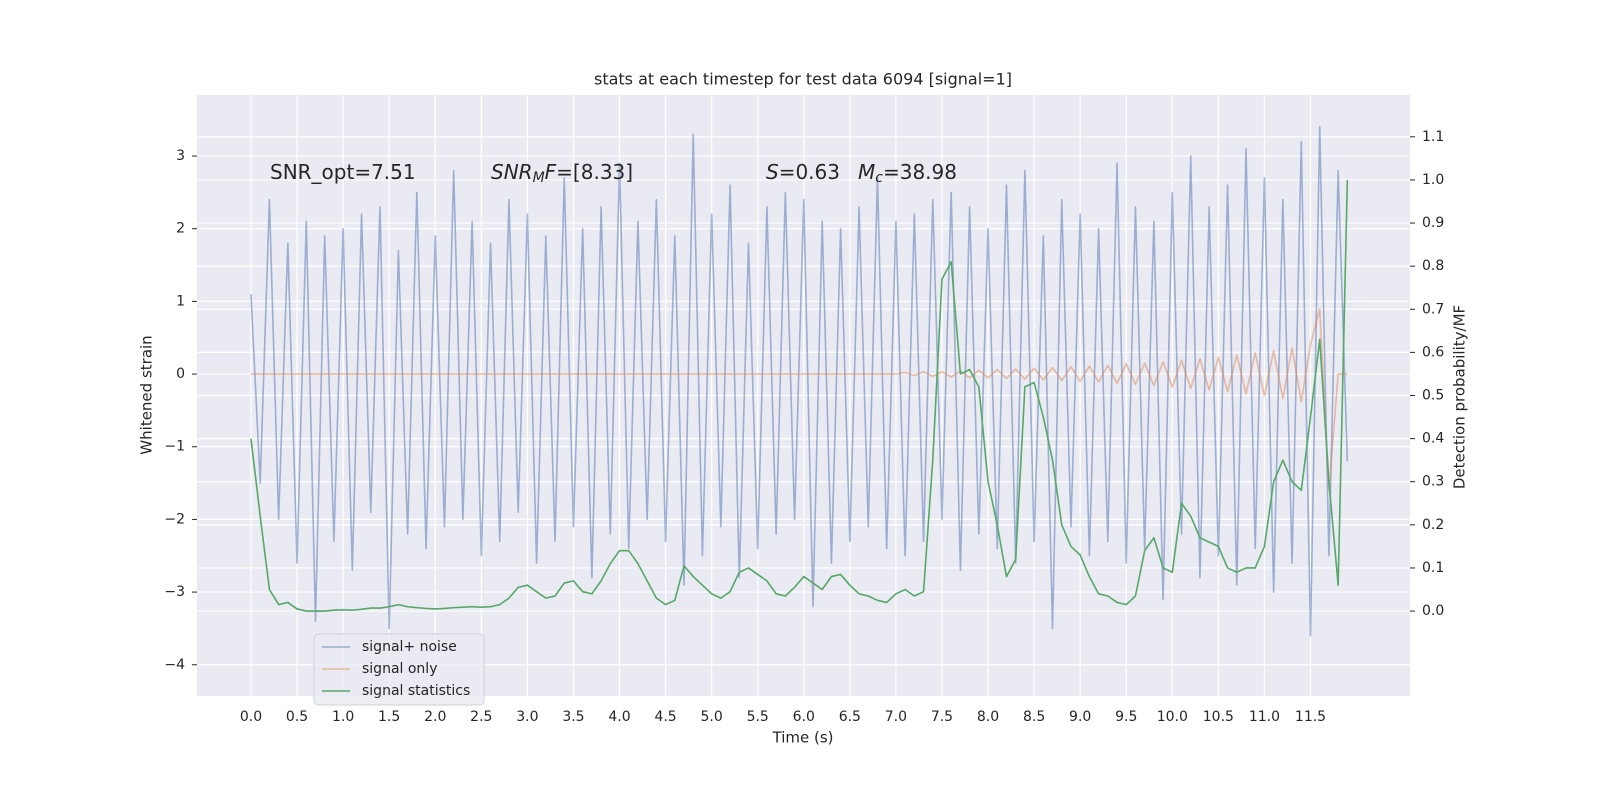  What do you see at coordinates (1264, 717) in the screenshot?
I see `x-tick-label: 11.0` at bounding box center [1264, 717].